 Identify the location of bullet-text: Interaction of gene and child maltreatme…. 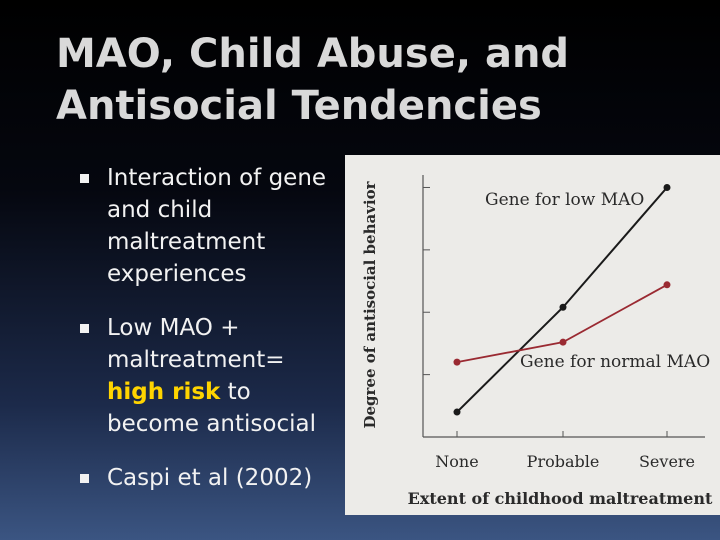
(217, 226).